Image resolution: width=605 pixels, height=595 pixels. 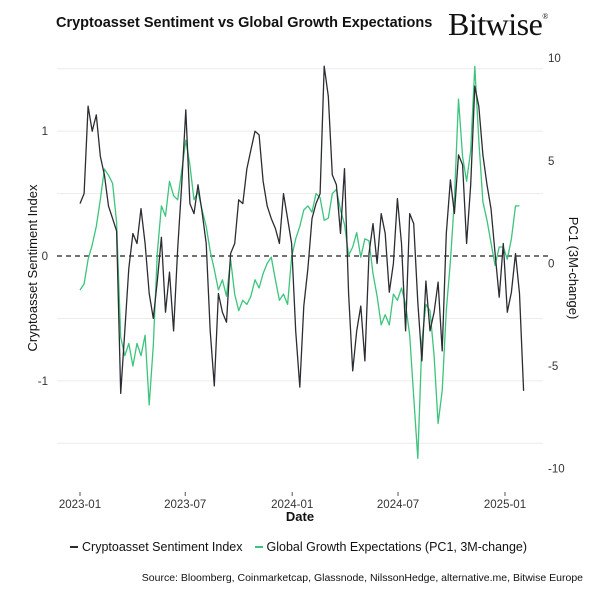 What do you see at coordinates (573, 268) in the screenshot?
I see `y-axis-label-right: PC1 (3M-change)` at bounding box center [573, 268].